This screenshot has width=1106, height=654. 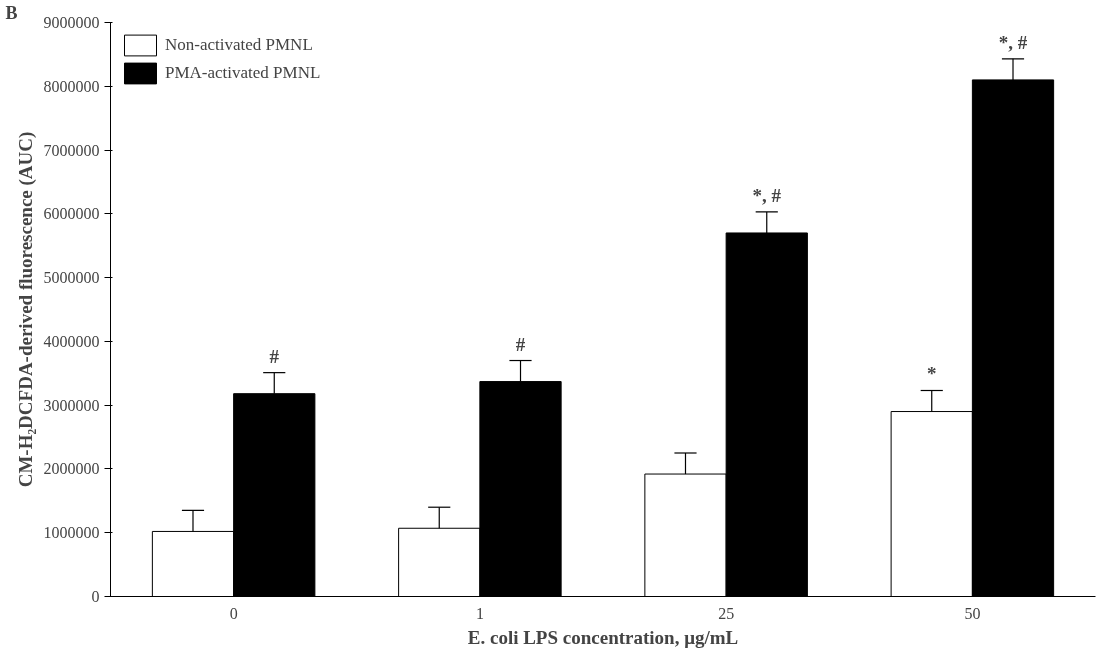 What do you see at coordinates (726, 613) in the screenshot?
I see `x-tick-label: 25` at bounding box center [726, 613].